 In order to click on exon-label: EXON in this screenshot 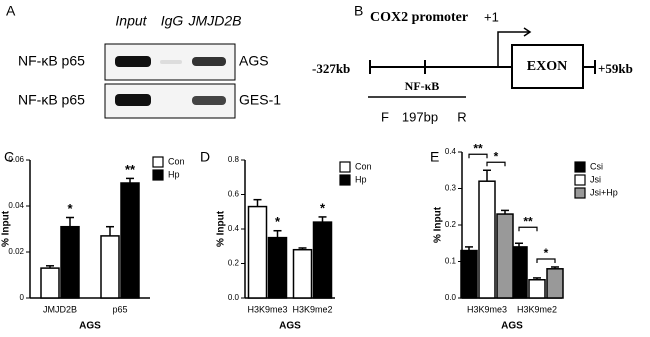, I will do `click(547, 66)`.